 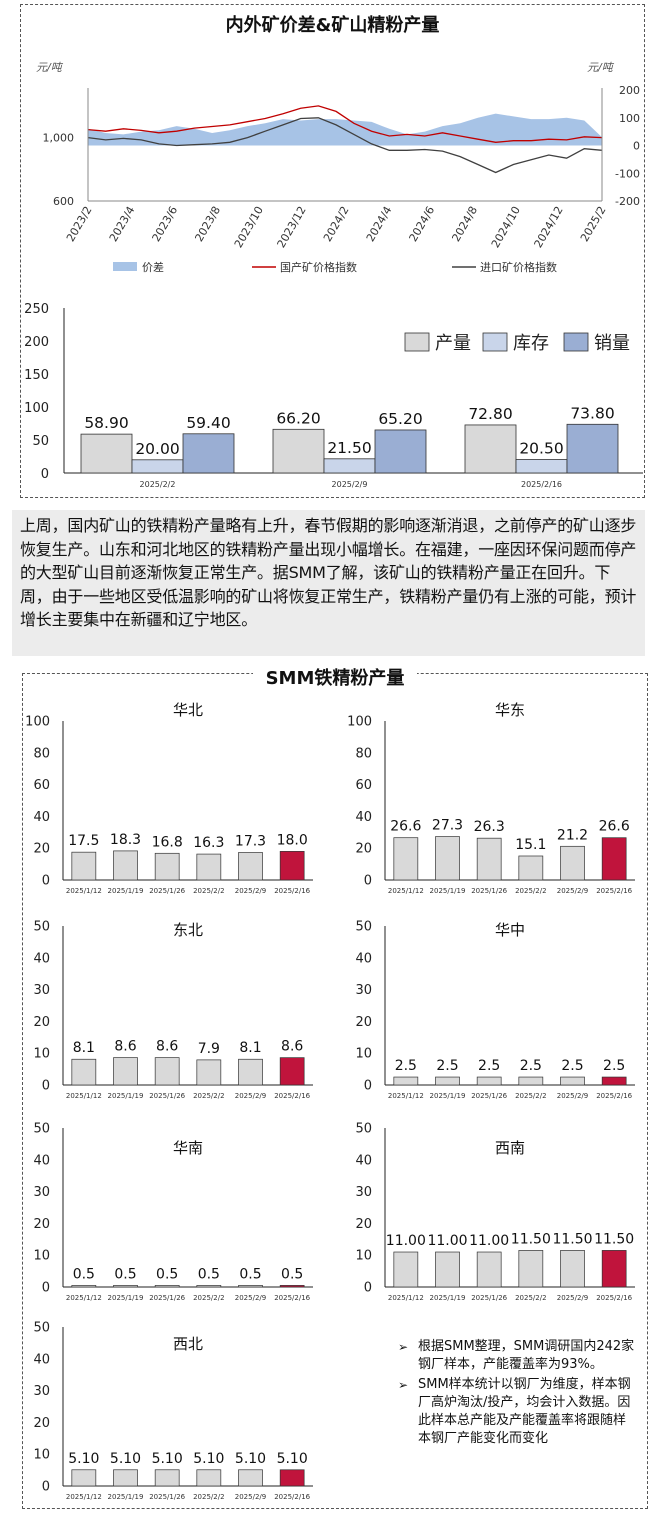 I want to click on region-title: 西南, so click(x=510, y=1148).